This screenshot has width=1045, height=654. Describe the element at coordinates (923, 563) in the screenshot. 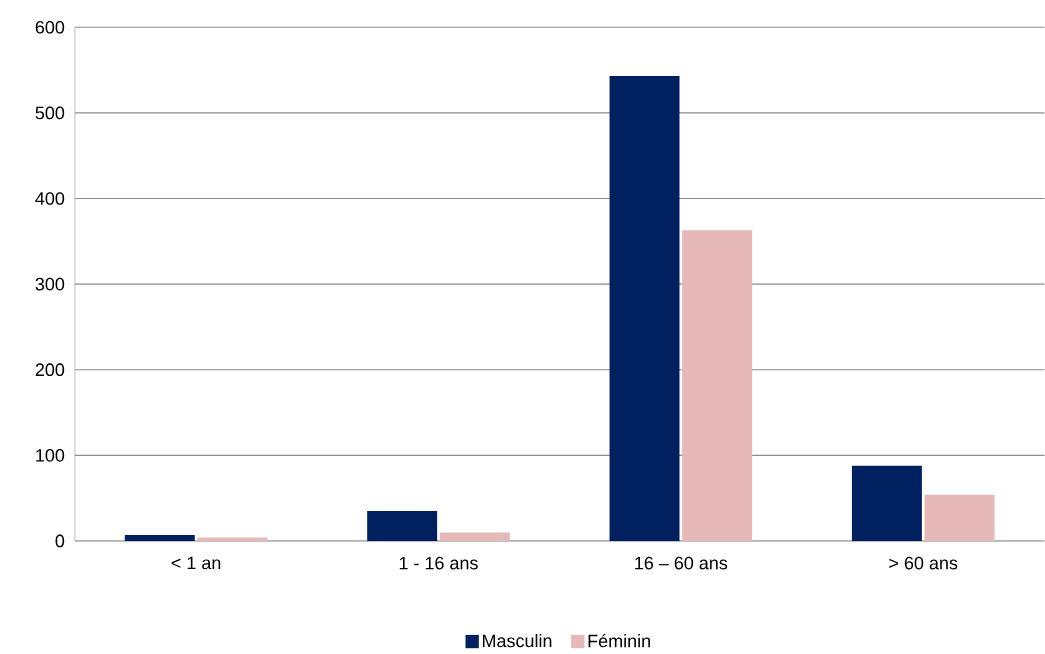

I see `x-tick-label: > 60 ans` at that location.